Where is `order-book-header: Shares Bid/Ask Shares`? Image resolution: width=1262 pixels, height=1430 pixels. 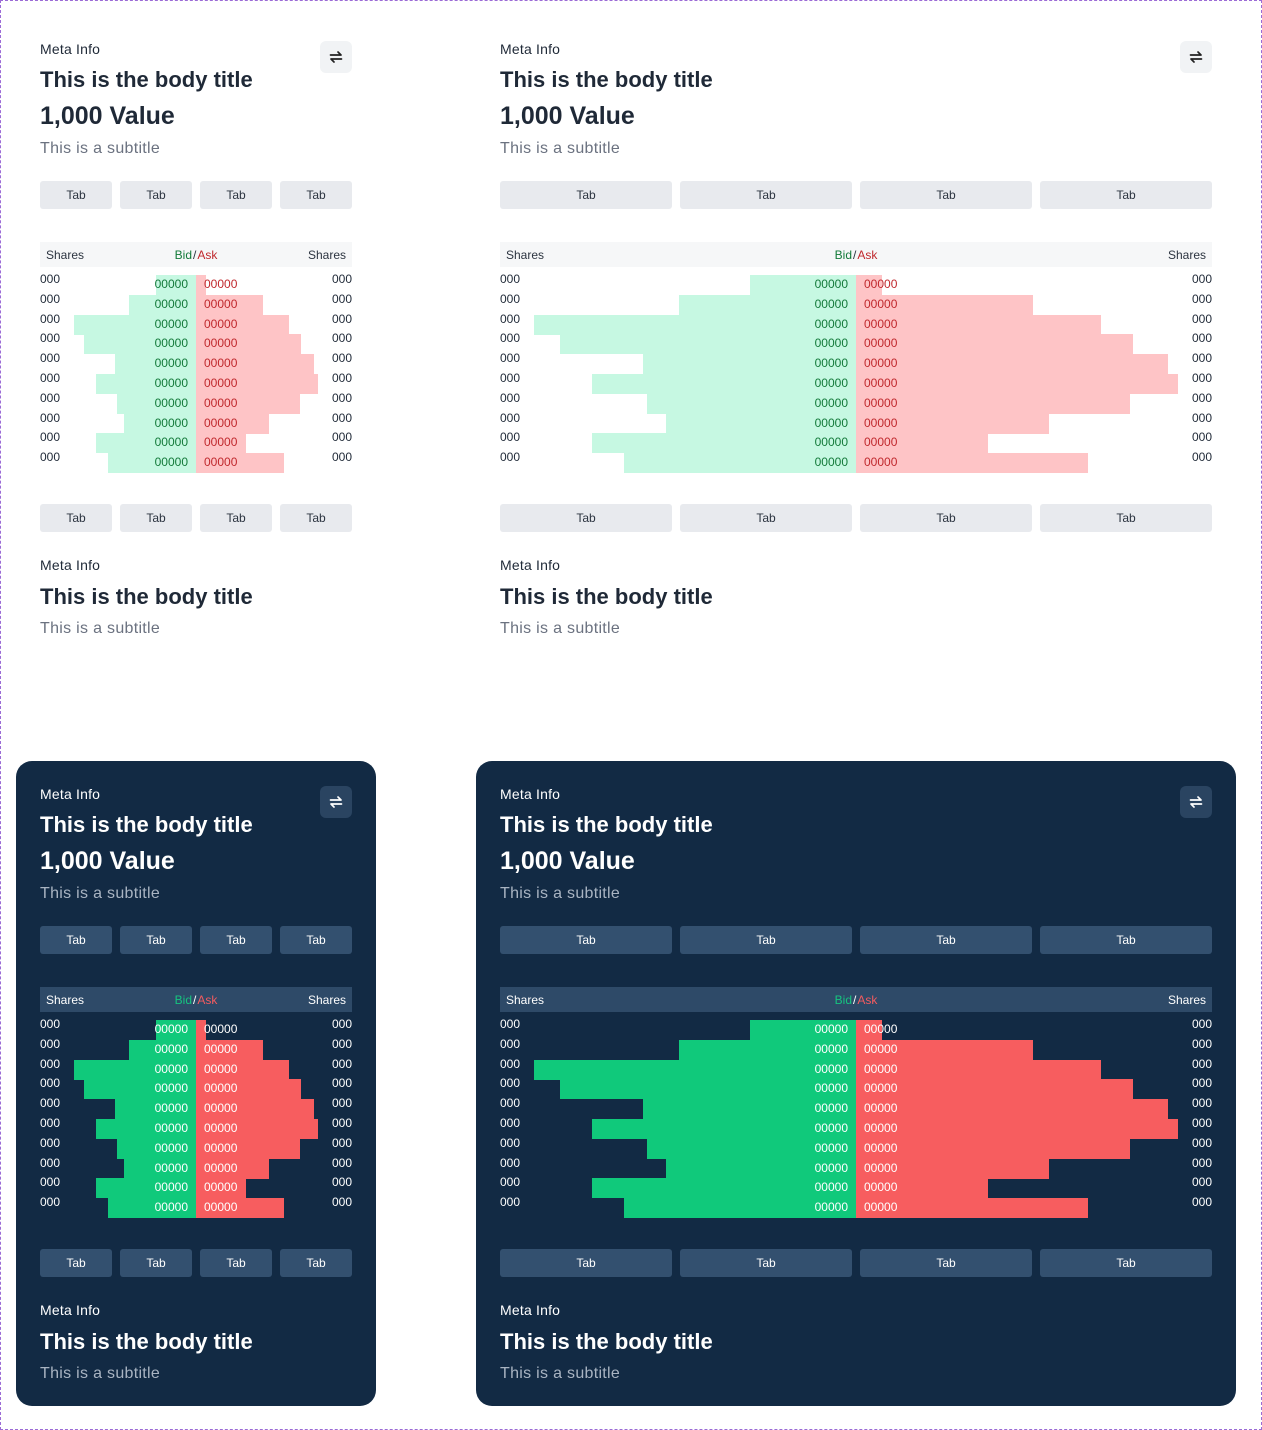 order-book-header: Shares Bid/Ask Shares is located at coordinates (856, 254).